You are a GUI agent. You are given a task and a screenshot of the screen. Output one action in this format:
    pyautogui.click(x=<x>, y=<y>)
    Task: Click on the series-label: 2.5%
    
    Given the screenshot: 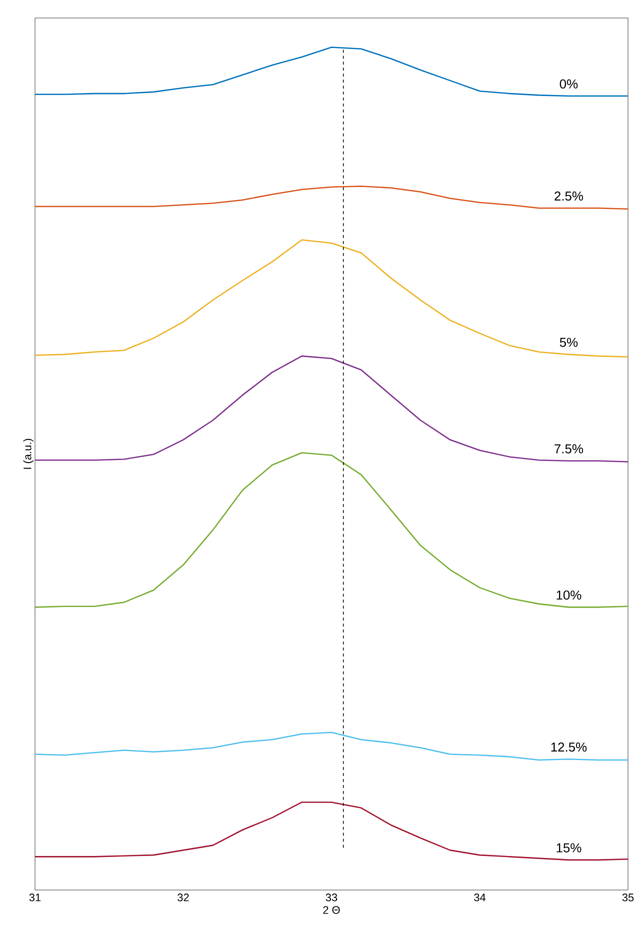 What is the action you would take?
    pyautogui.click(x=569, y=196)
    